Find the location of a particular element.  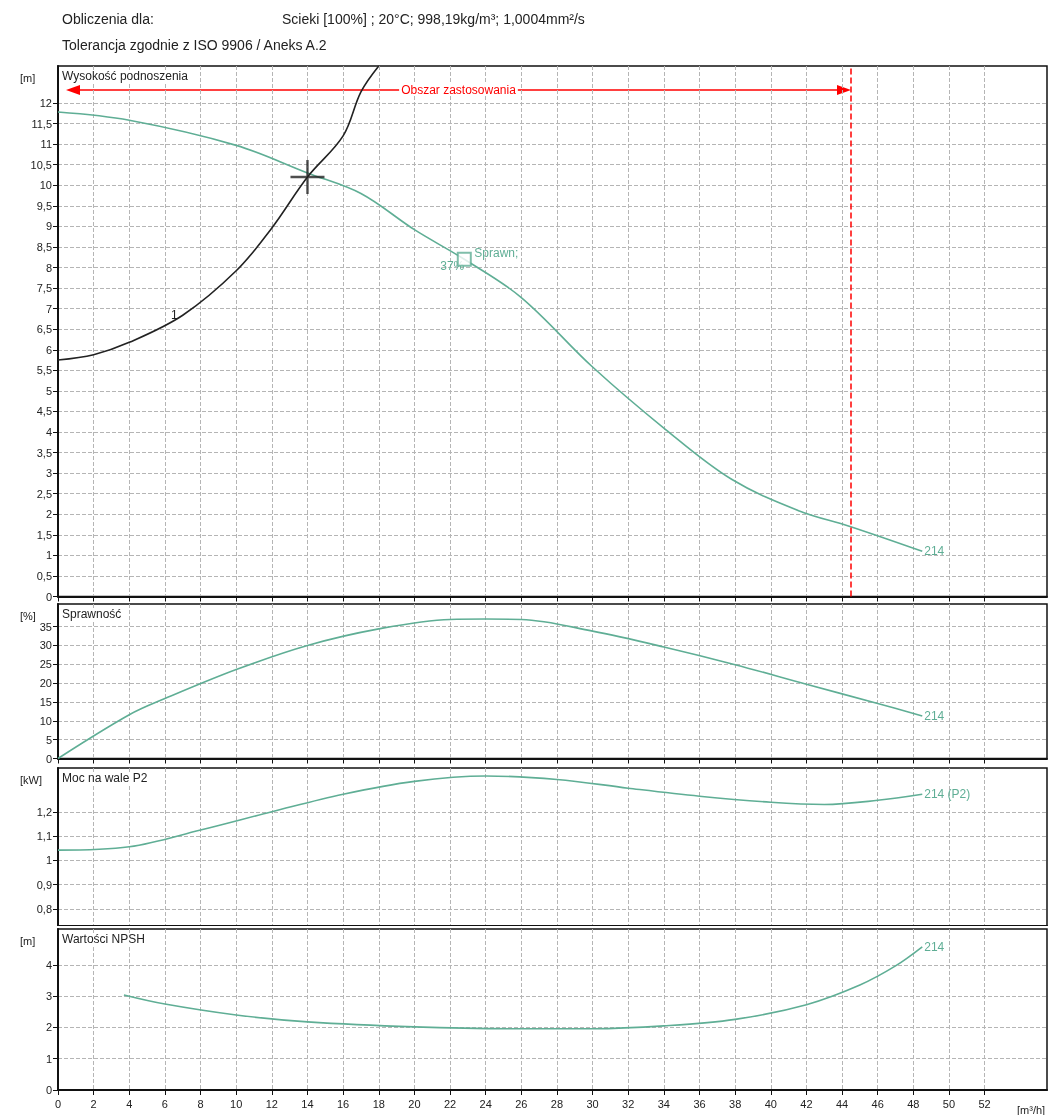

y-tick-label: 11 is located at coordinates (46, 144).